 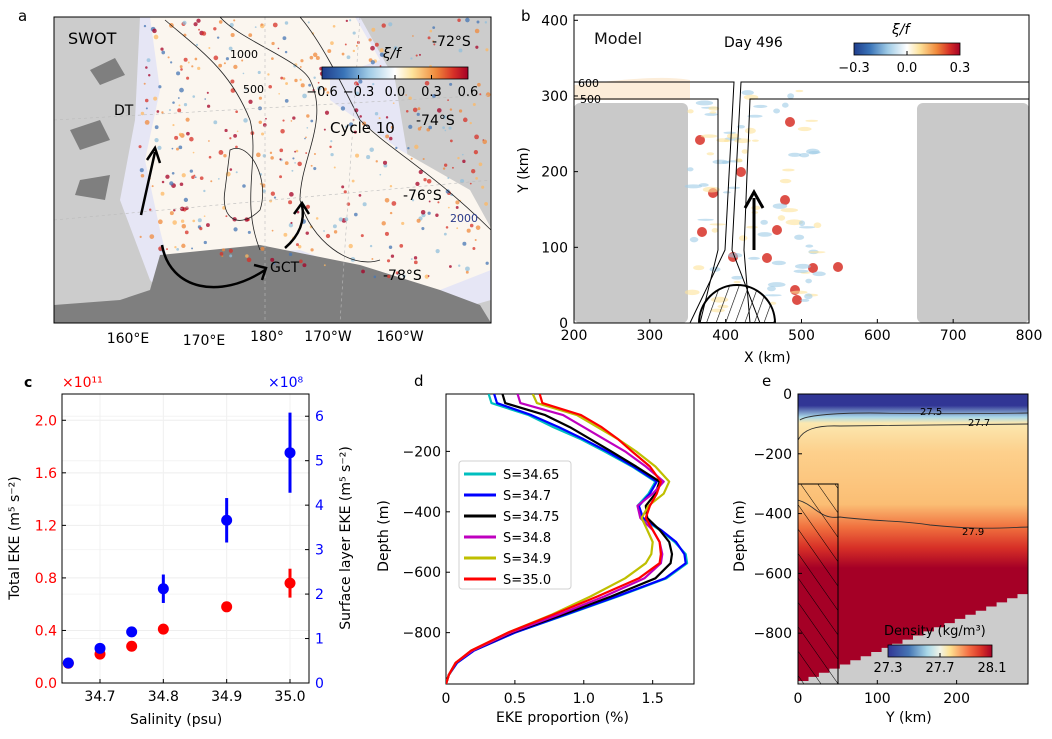 I want to click on lat-label: -74°S, so click(x=435, y=121).